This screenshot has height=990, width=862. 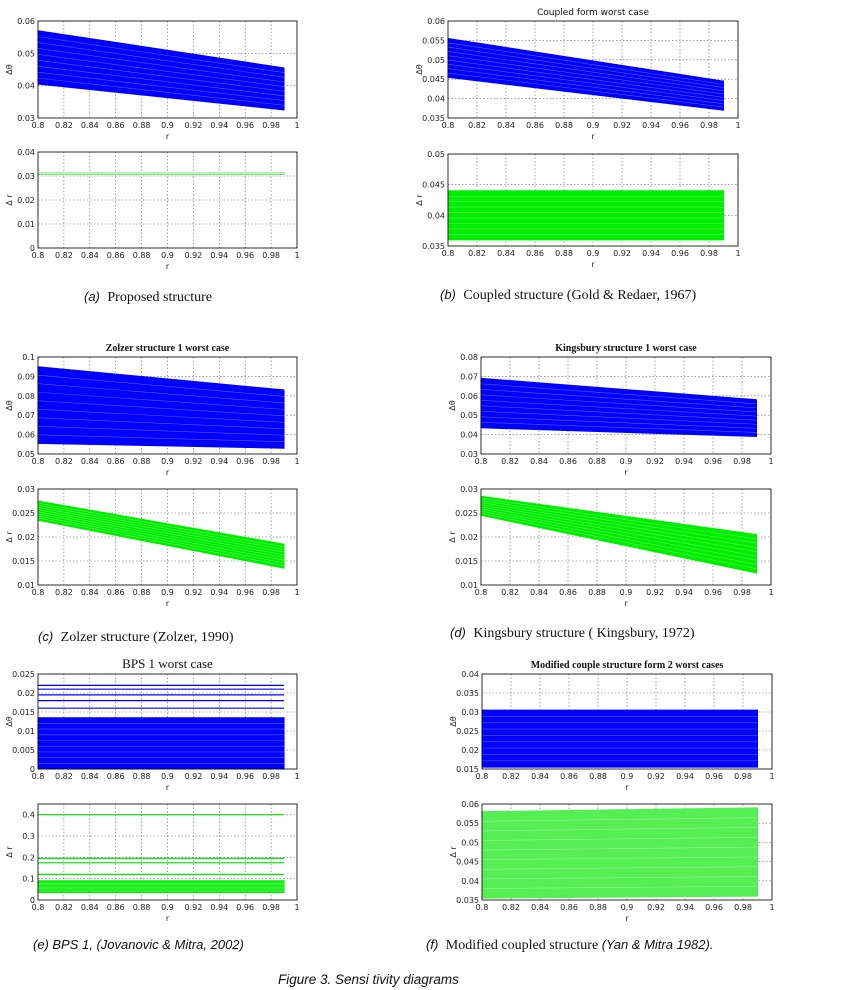 What do you see at coordinates (28, 857) in the screenshot?
I see `y-tick-label: 0.2` at bounding box center [28, 857].